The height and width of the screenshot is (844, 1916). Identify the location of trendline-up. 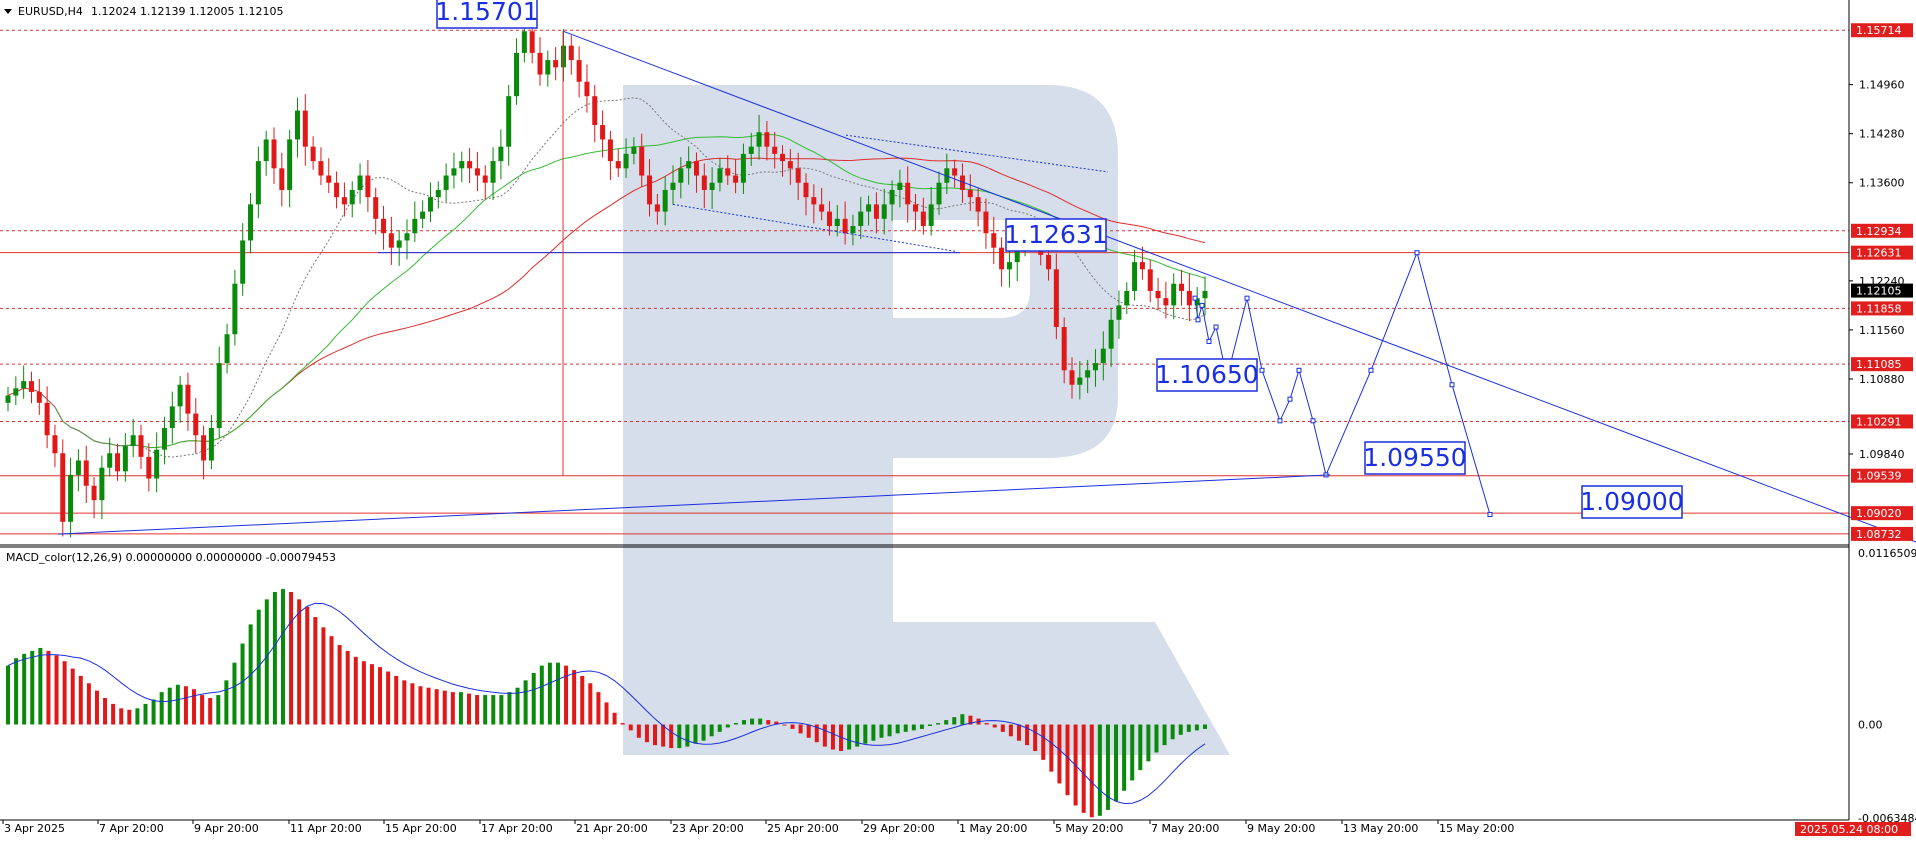
(694, 504).